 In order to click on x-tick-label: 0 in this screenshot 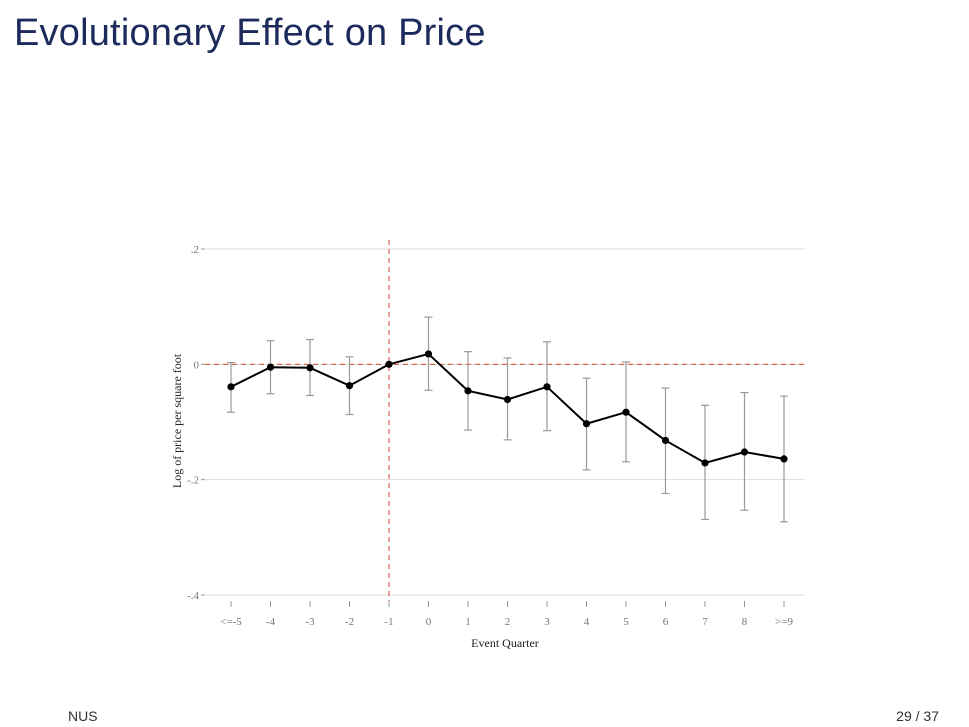, I will do `click(429, 622)`.